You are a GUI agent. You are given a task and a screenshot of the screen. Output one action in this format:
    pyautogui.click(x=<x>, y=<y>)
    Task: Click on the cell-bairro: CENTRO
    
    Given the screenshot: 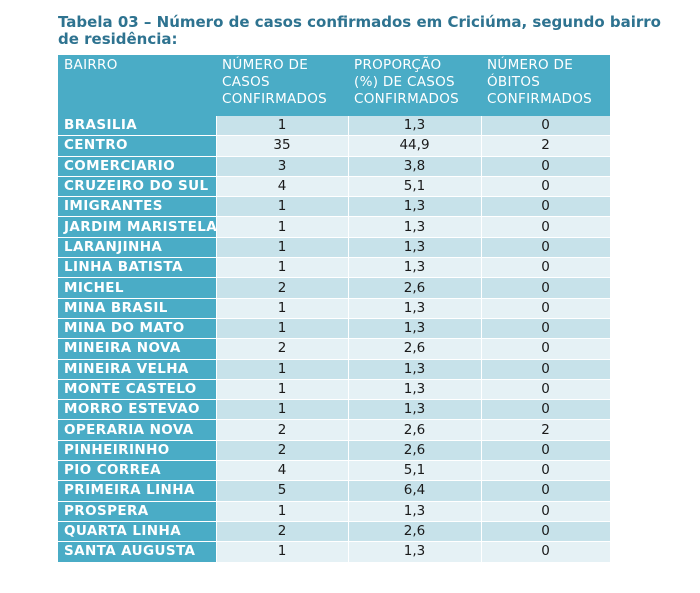 What is the action you would take?
    pyautogui.click(x=137, y=146)
    